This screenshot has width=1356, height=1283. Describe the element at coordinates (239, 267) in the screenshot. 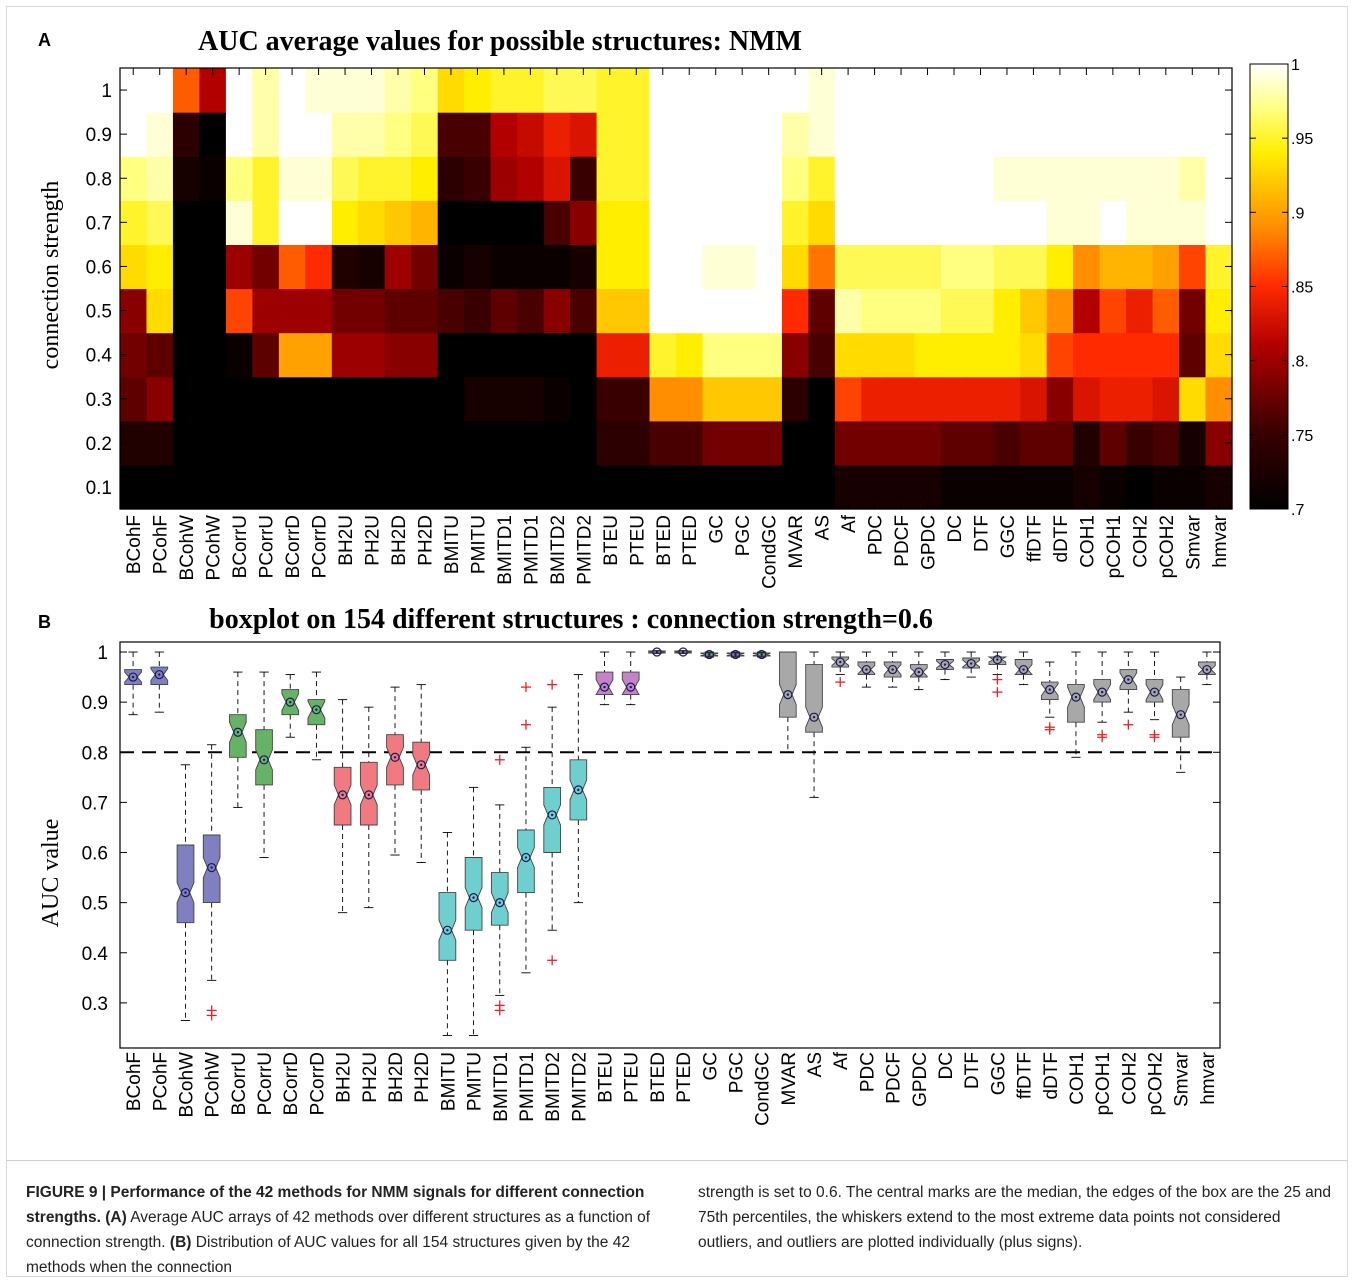

I see `heatmap-cell-BCorrU-0.6` at that location.